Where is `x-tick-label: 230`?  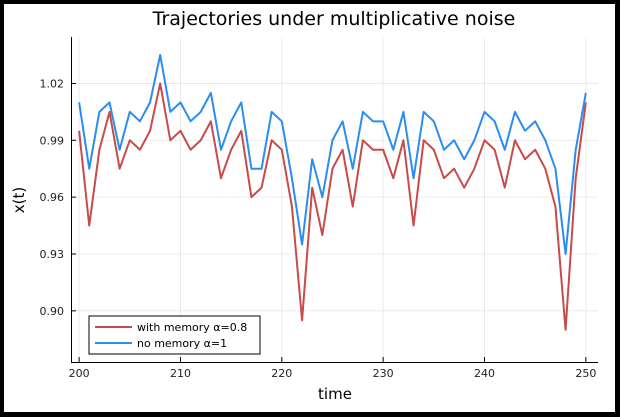
x-tick-label: 230 is located at coordinates (383, 373).